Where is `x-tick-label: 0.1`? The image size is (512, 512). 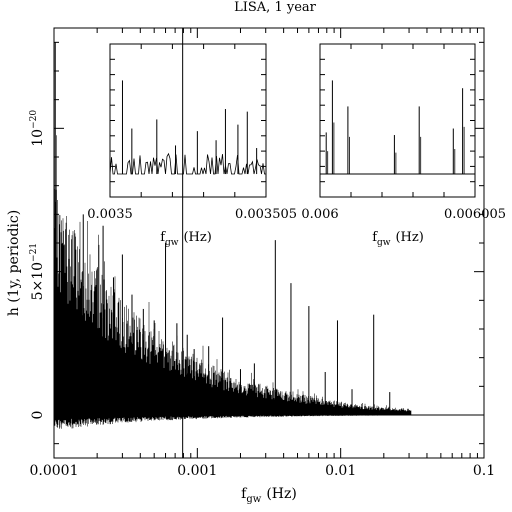 x-tick-label: 0.1 is located at coordinates (484, 471).